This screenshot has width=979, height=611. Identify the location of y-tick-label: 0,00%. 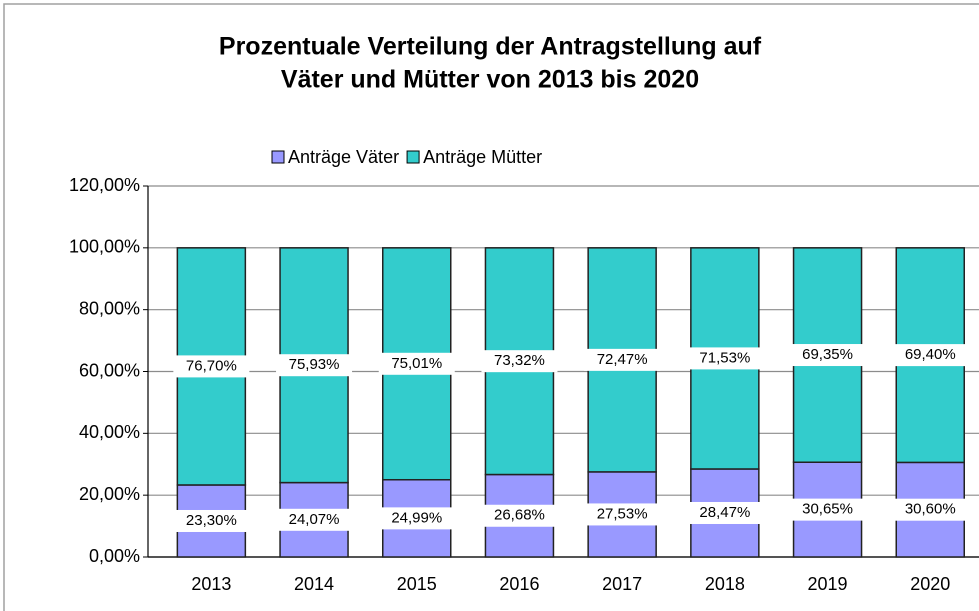
(114, 556).